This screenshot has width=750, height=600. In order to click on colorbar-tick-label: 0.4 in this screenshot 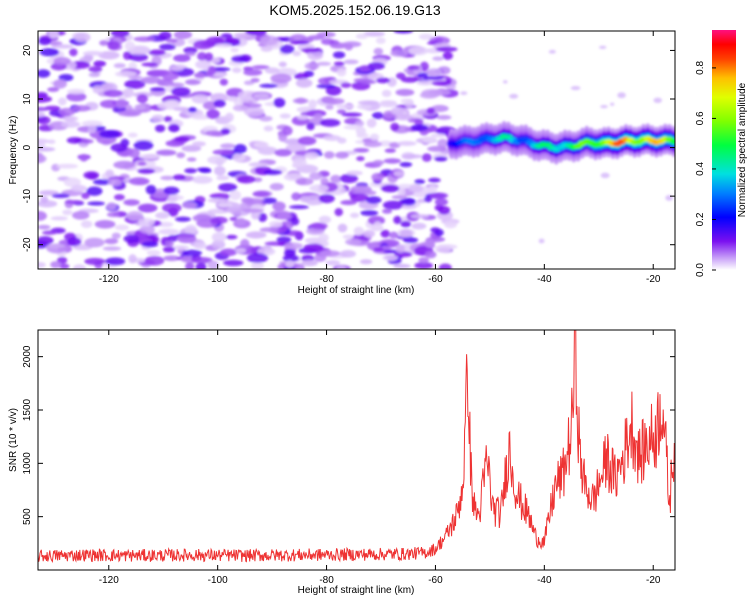, I will do `click(700, 169)`.